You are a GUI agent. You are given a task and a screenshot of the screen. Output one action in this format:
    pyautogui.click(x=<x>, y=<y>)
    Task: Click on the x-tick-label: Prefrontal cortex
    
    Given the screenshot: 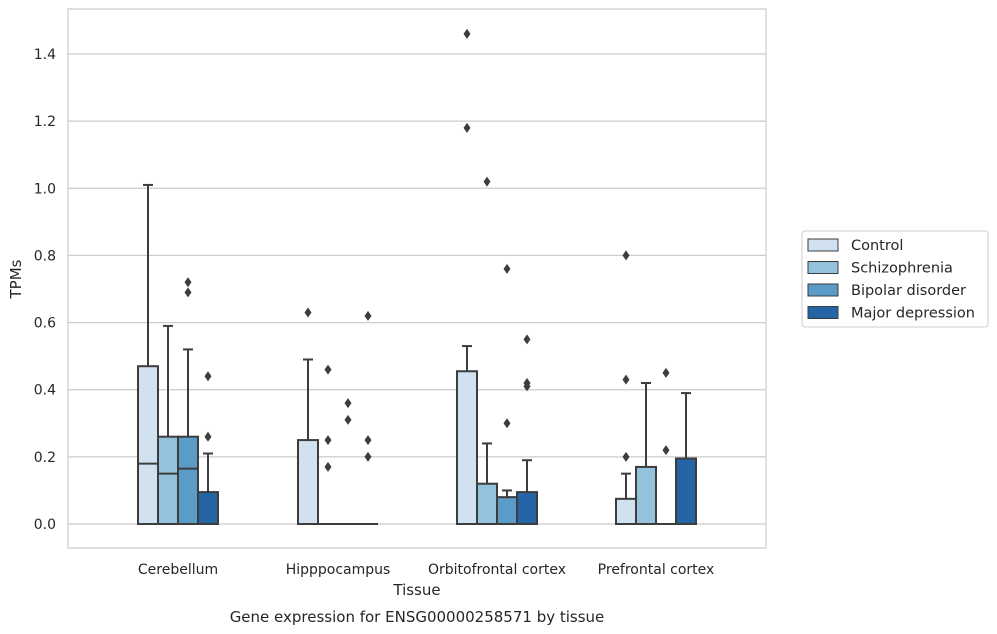 What is the action you would take?
    pyautogui.click(x=656, y=570)
    